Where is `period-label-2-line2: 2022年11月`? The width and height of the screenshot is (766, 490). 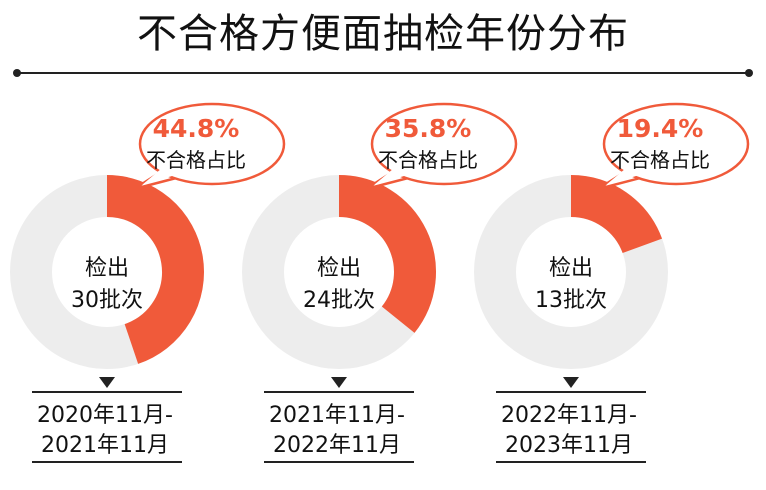 period-label-2-line2: 2022年11月 is located at coordinates (337, 445).